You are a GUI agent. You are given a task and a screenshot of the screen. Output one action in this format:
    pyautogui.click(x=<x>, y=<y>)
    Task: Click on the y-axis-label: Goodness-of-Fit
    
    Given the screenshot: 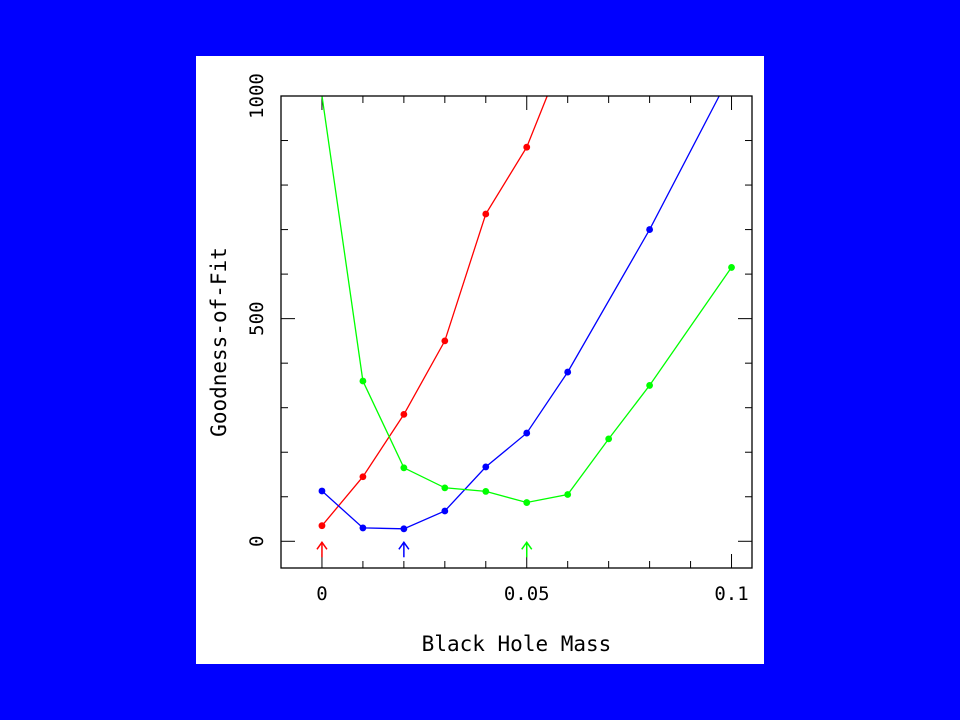 What is the action you would take?
    pyautogui.click(x=219, y=342)
    